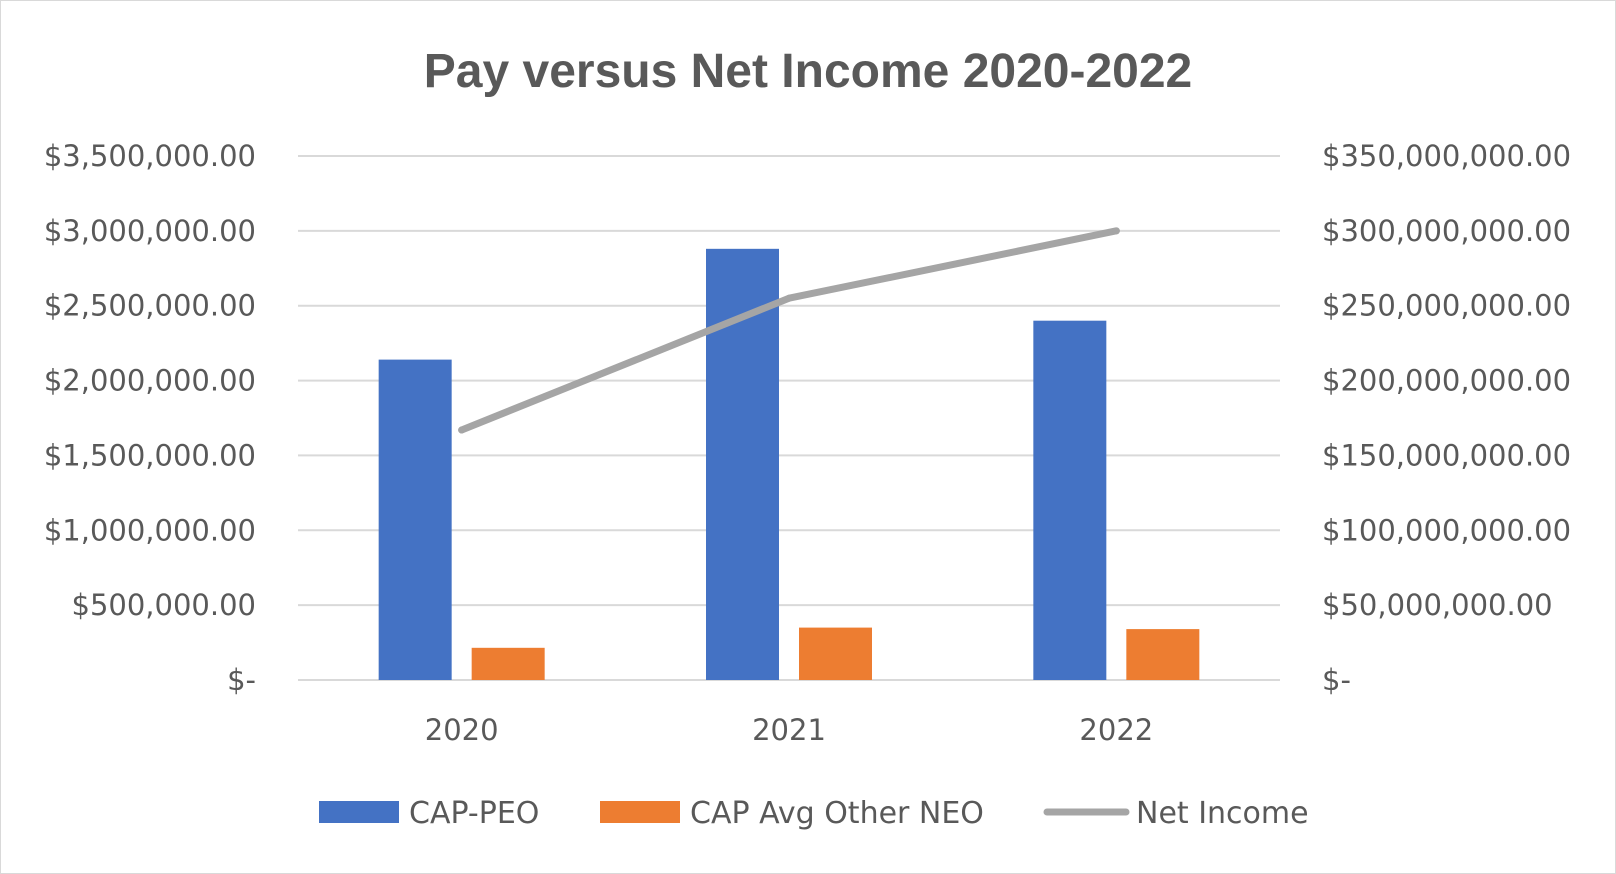 This screenshot has width=1616, height=874. What do you see at coordinates (1446, 306) in the screenshot?
I see `right-axis-tick-label: $250,000,000.00` at bounding box center [1446, 306].